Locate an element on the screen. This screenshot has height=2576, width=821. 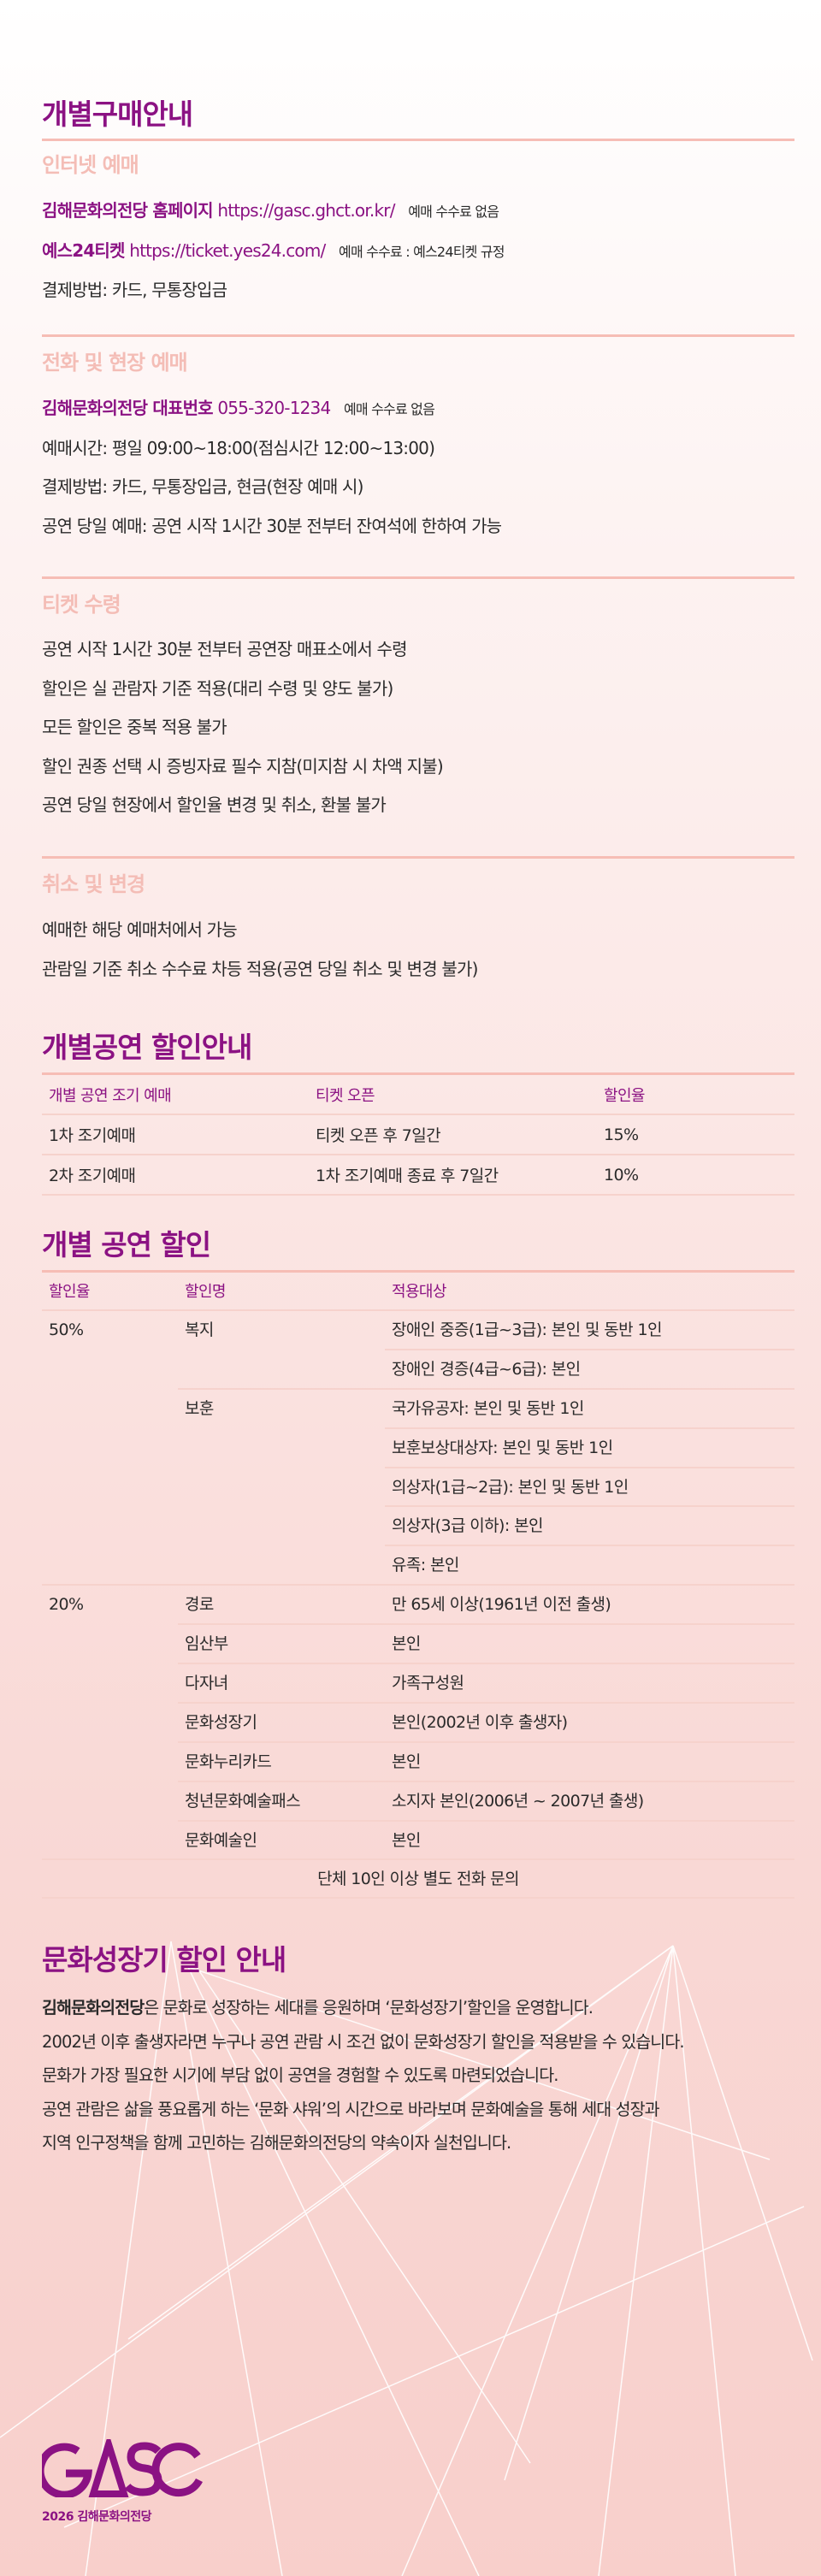
discount-name: 임산부 is located at coordinates (206, 1644).